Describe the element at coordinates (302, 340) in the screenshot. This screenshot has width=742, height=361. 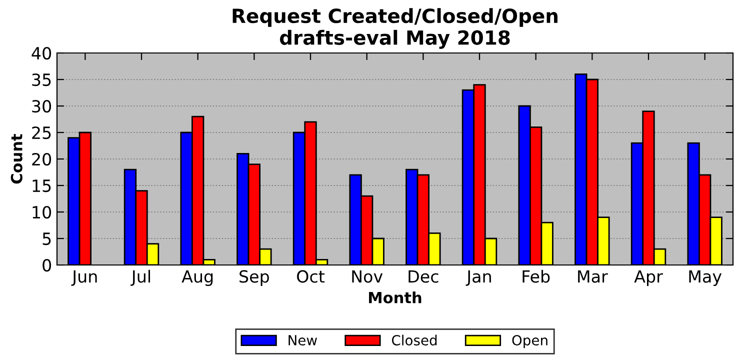
I see `legend-label: New` at that location.